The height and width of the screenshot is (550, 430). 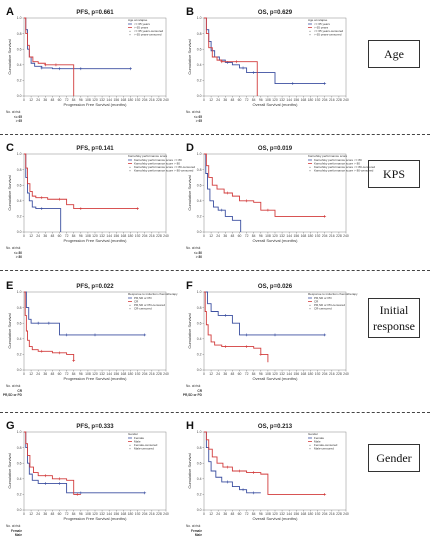 What do you see at coordinates (190, 426) in the screenshot?
I see `panel-letter: H` at bounding box center [190, 426].